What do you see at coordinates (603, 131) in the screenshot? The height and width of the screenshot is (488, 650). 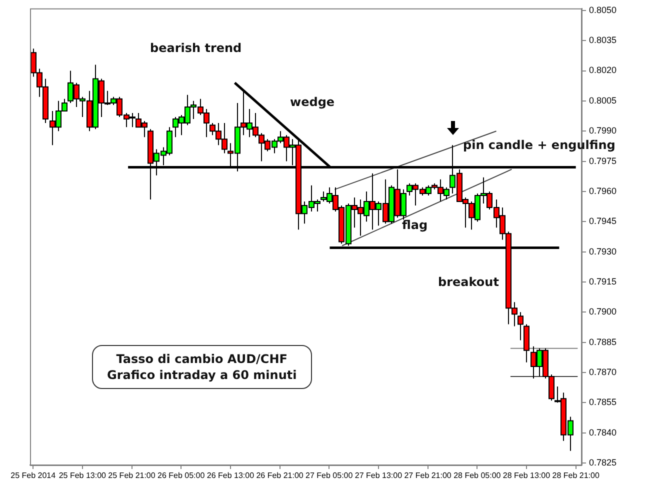 I see `y-tick-label: 0.7990` at bounding box center [603, 131].